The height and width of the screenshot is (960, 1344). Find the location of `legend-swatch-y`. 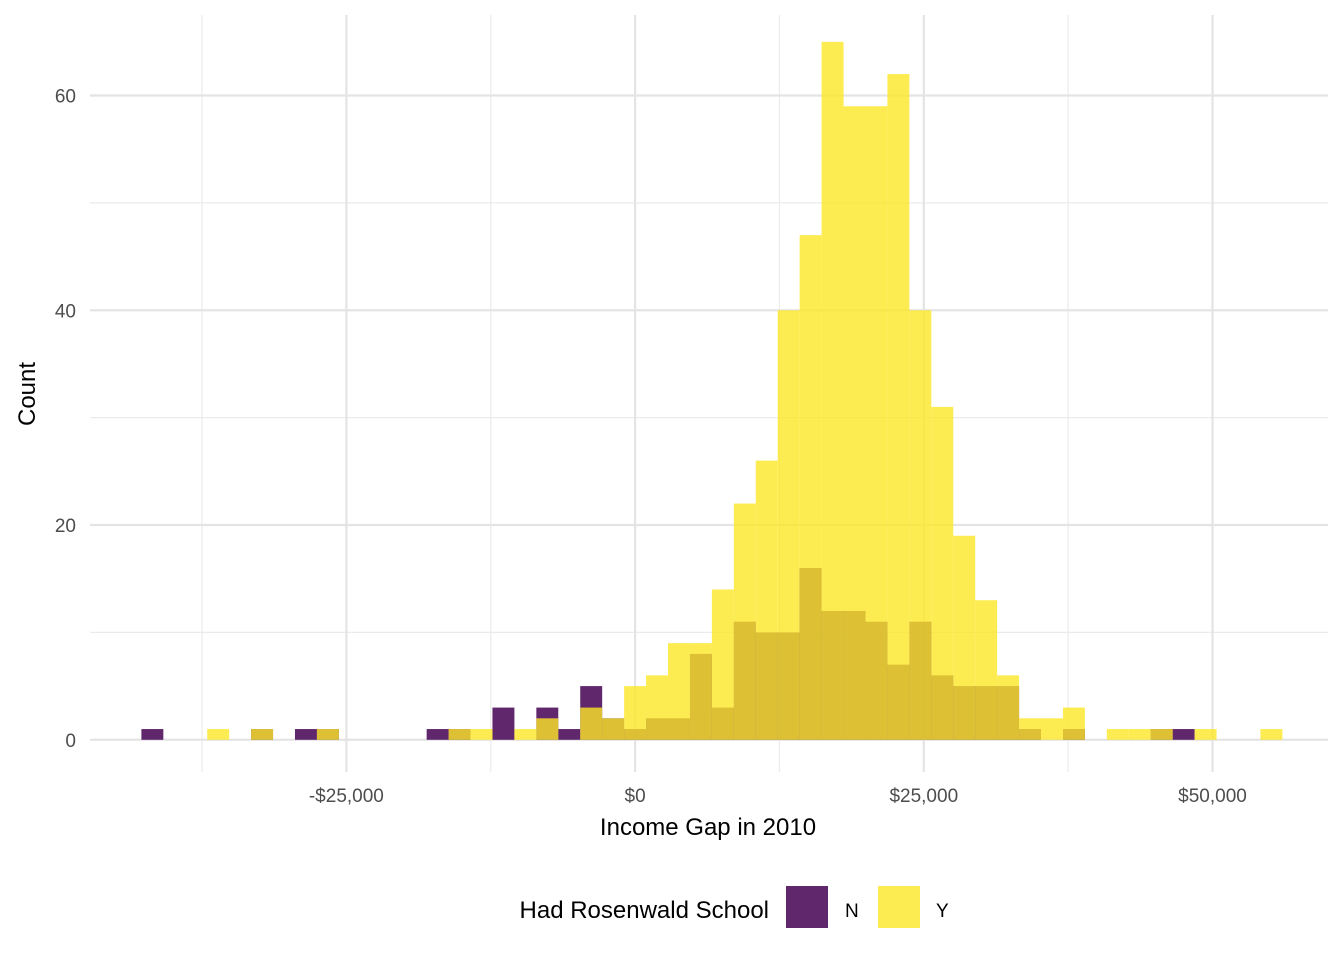

legend-swatch-y is located at coordinates (899, 907).